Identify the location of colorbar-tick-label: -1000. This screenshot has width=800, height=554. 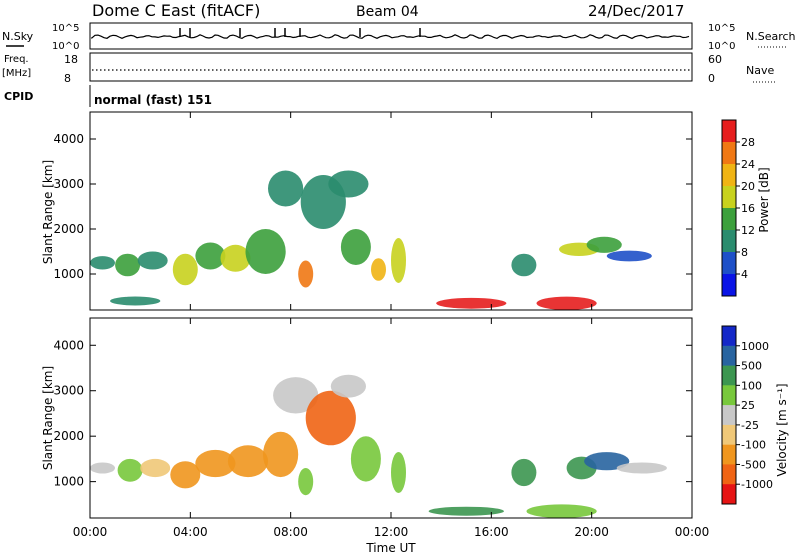
(757, 484).